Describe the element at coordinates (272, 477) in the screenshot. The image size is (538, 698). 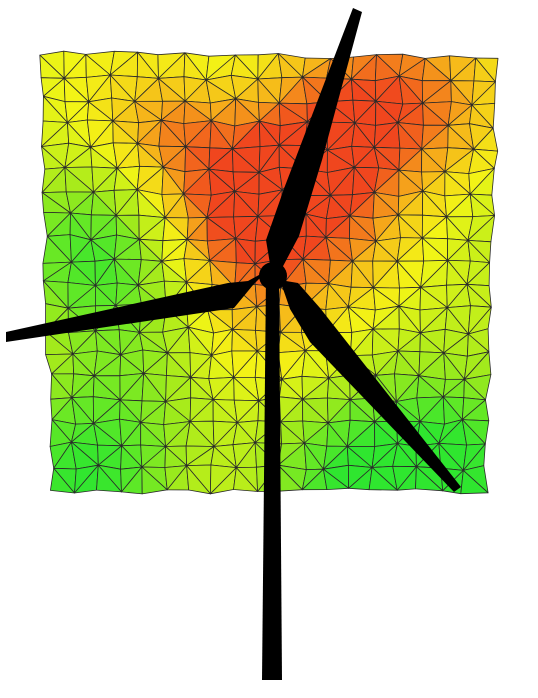
I see `turbine-tower` at that location.